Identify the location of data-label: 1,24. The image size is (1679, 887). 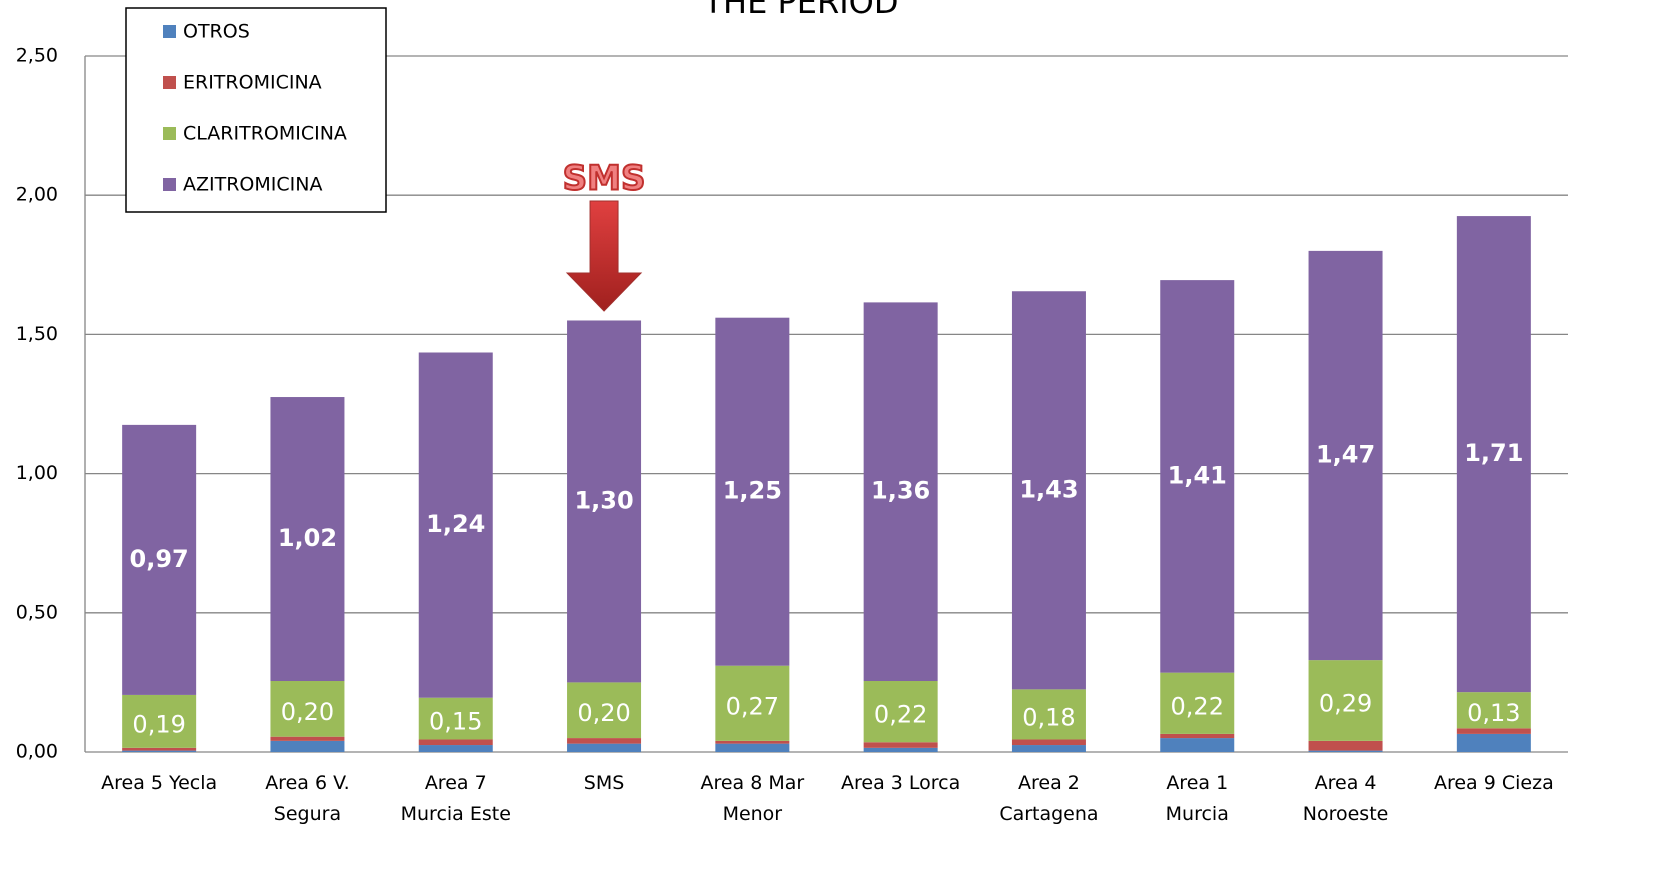
(455, 524).